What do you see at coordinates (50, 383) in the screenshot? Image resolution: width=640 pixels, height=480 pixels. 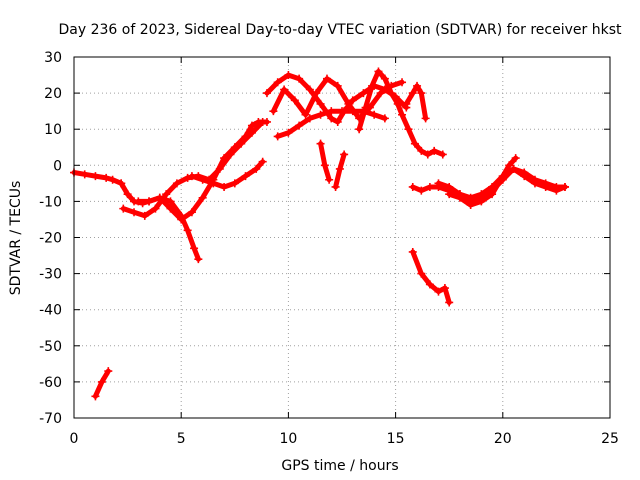 I see `y-tick-label: -60` at bounding box center [50, 383].